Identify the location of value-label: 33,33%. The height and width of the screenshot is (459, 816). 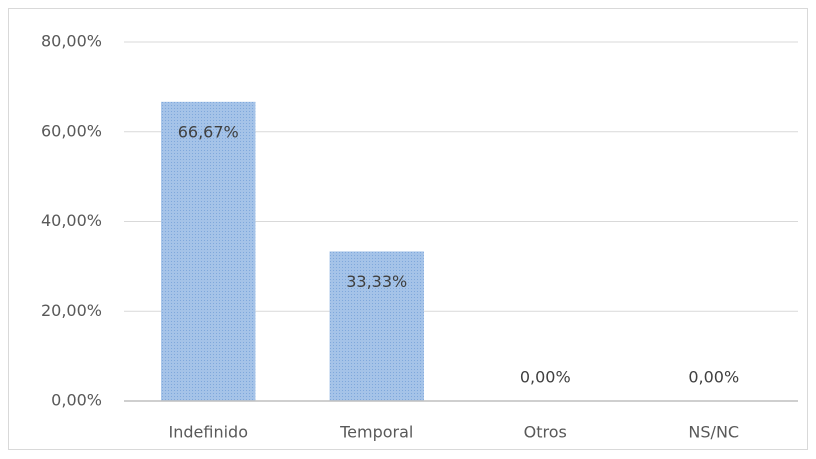
(376, 281).